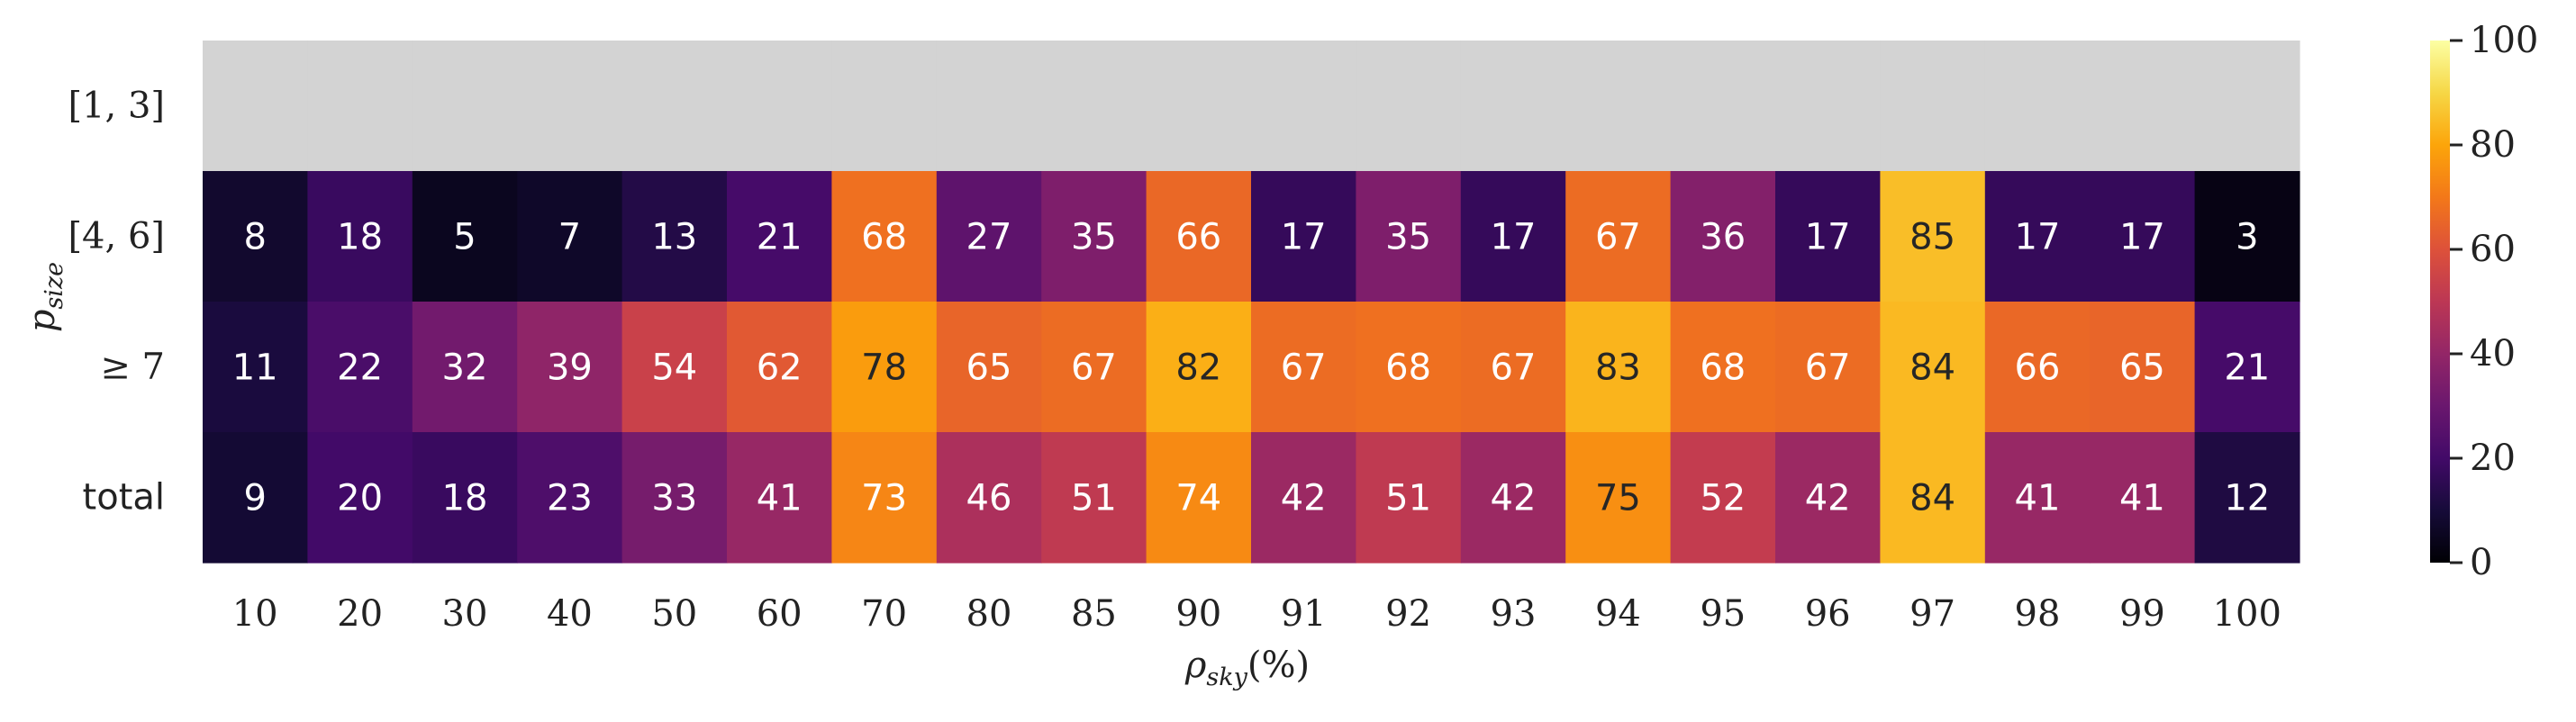 Image resolution: width=2576 pixels, height=722 pixels. What do you see at coordinates (2493, 354) in the screenshot?
I see `colorbar-tick-label: 40` at bounding box center [2493, 354].